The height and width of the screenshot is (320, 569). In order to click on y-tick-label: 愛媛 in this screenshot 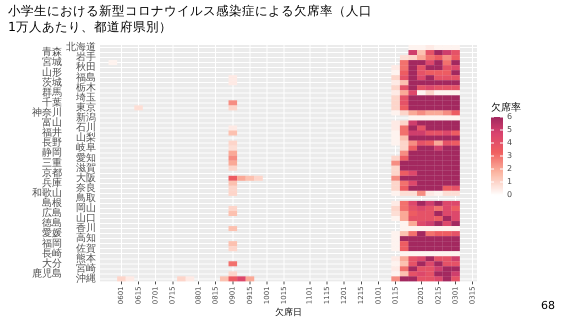, I will do `click(52, 233)`.